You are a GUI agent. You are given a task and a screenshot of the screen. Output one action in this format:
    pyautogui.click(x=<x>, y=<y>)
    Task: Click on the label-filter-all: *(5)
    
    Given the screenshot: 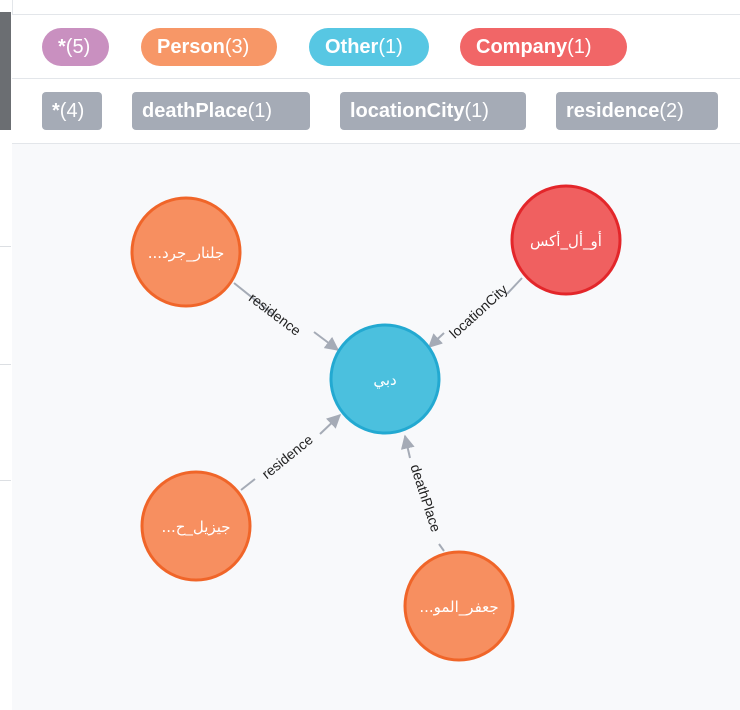 What is the action you would take?
    pyautogui.click(x=75, y=47)
    